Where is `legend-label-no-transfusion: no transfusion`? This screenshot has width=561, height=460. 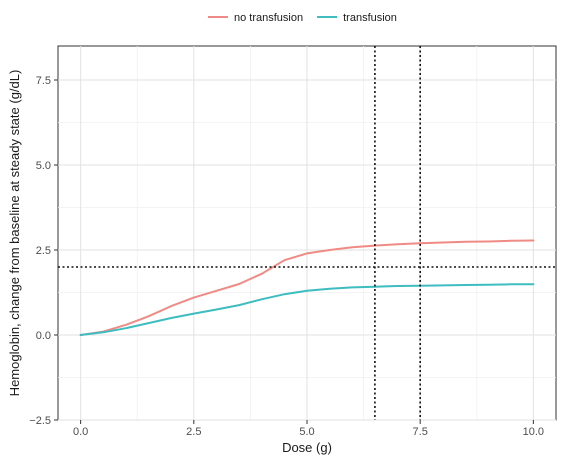 legend-label-no-transfusion: no transfusion is located at coordinates (268, 18).